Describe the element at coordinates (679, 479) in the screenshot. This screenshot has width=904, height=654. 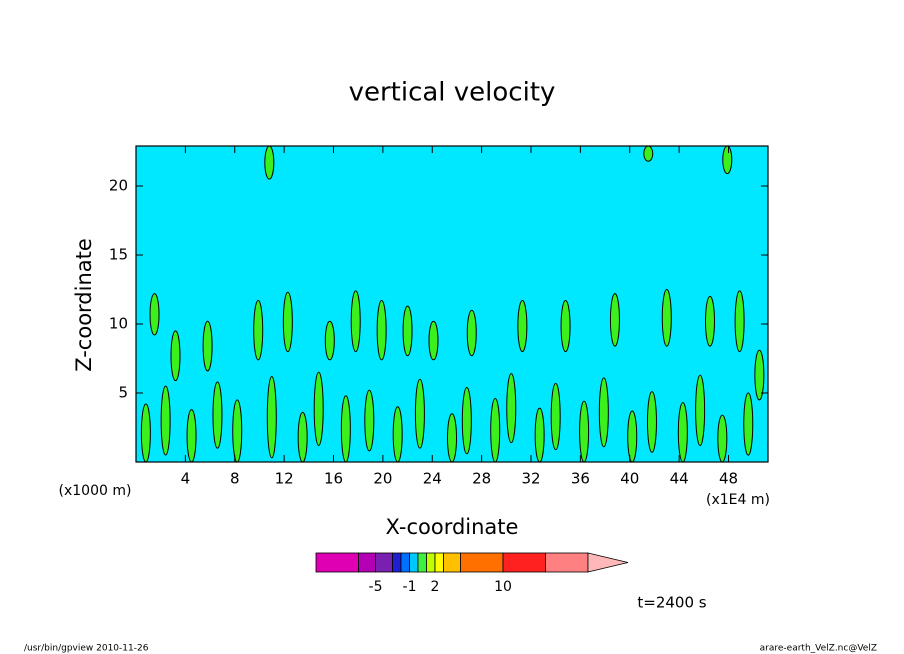
I see `x-tick-label: 44` at that location.